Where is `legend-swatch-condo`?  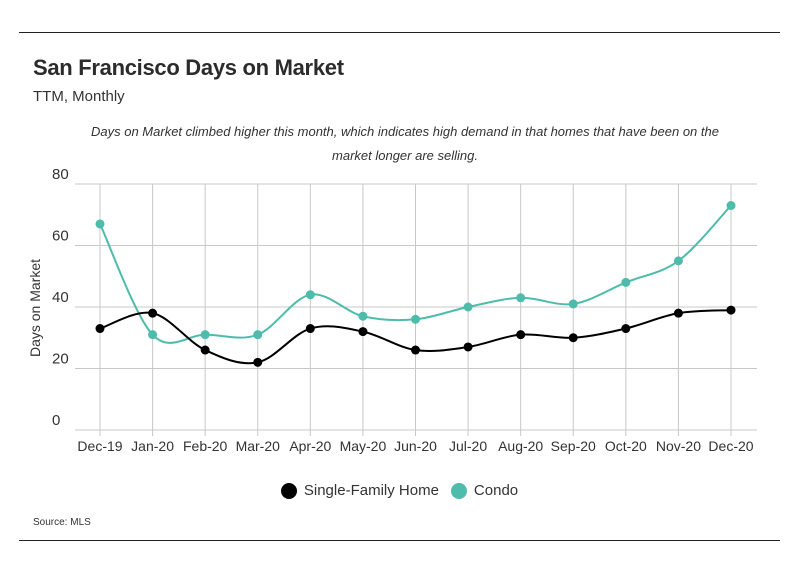
legend-swatch-condo is located at coordinates (458, 490).